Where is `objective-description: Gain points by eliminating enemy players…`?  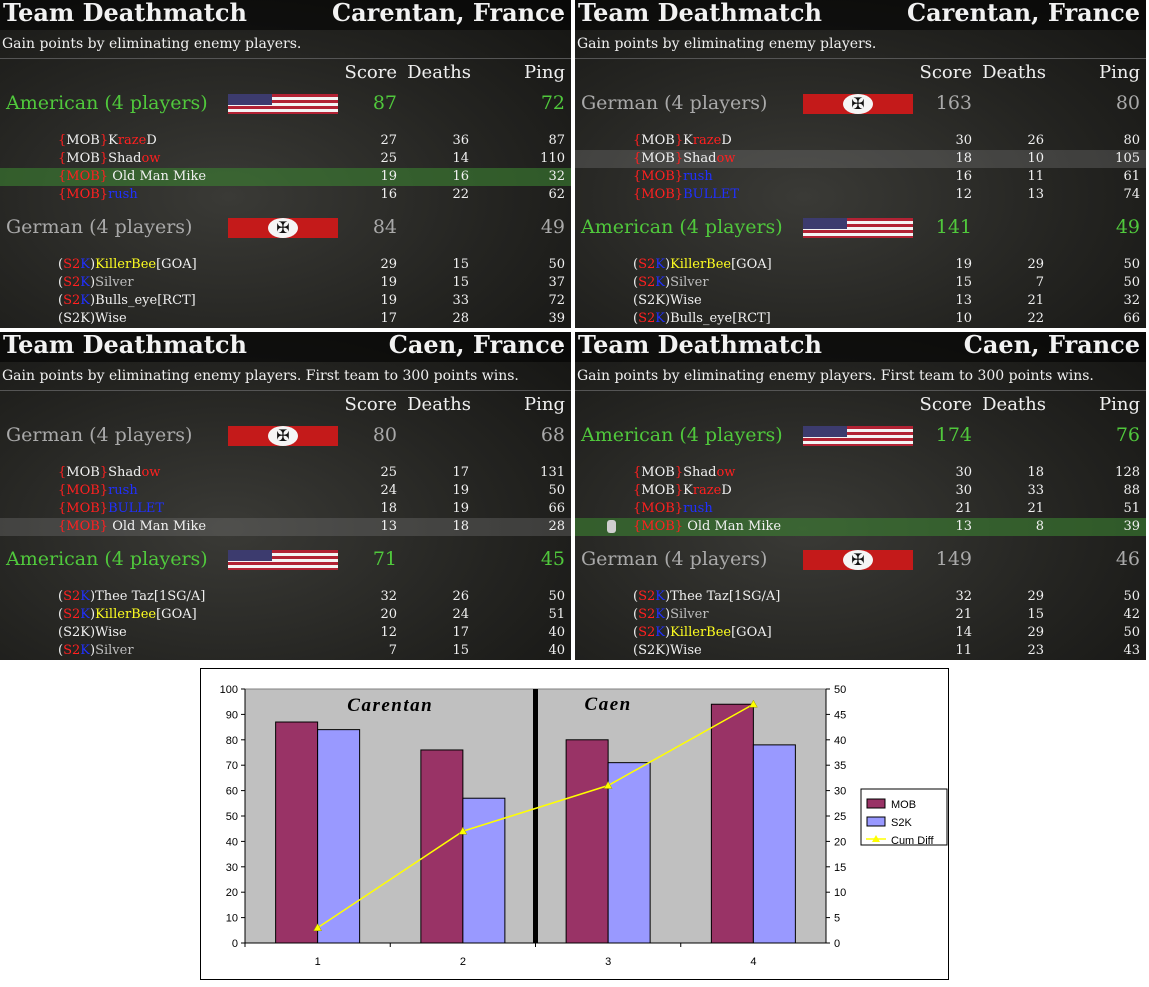 objective-description: Gain points by eliminating enemy players… is located at coordinates (260, 376).